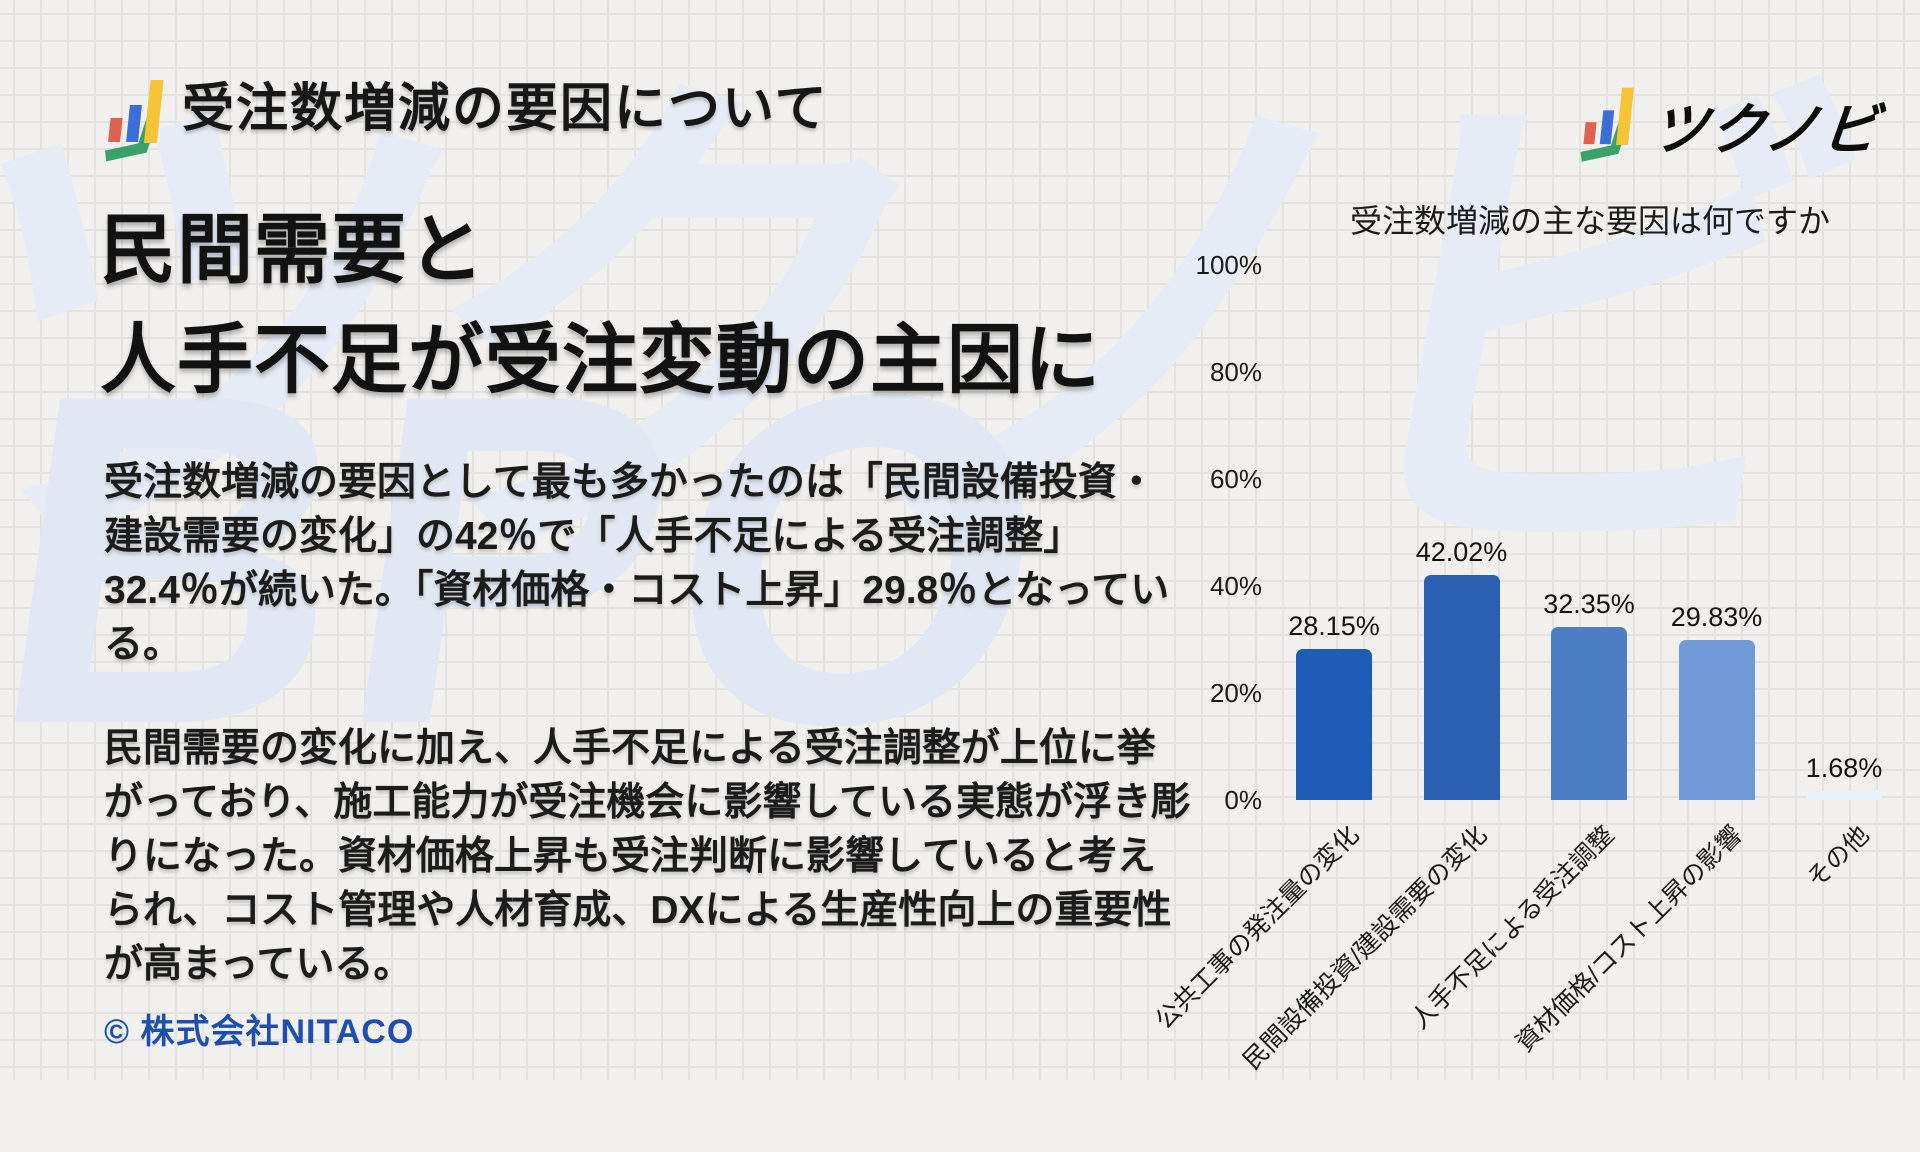 Image resolution: width=1920 pixels, height=1152 pixels. Describe the element at coordinates (1235, 479) in the screenshot. I see `y-axis-tick-label: 60%` at that location.